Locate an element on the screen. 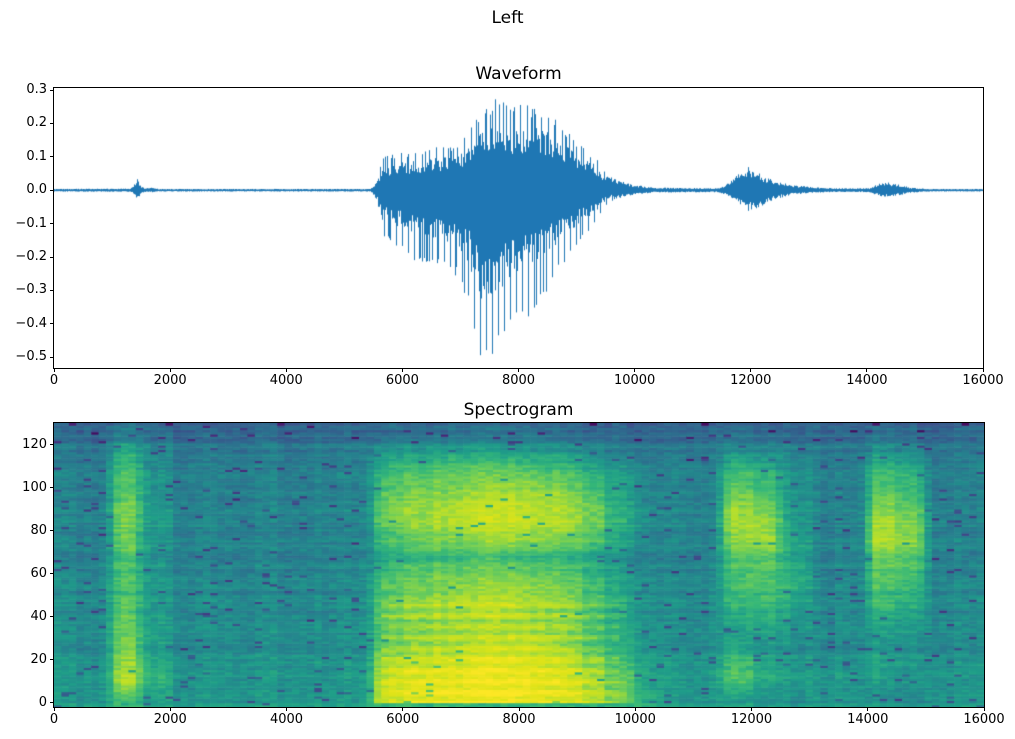 This screenshot has width=1015, height=739. waveform-title: Waveform is located at coordinates (518, 74).